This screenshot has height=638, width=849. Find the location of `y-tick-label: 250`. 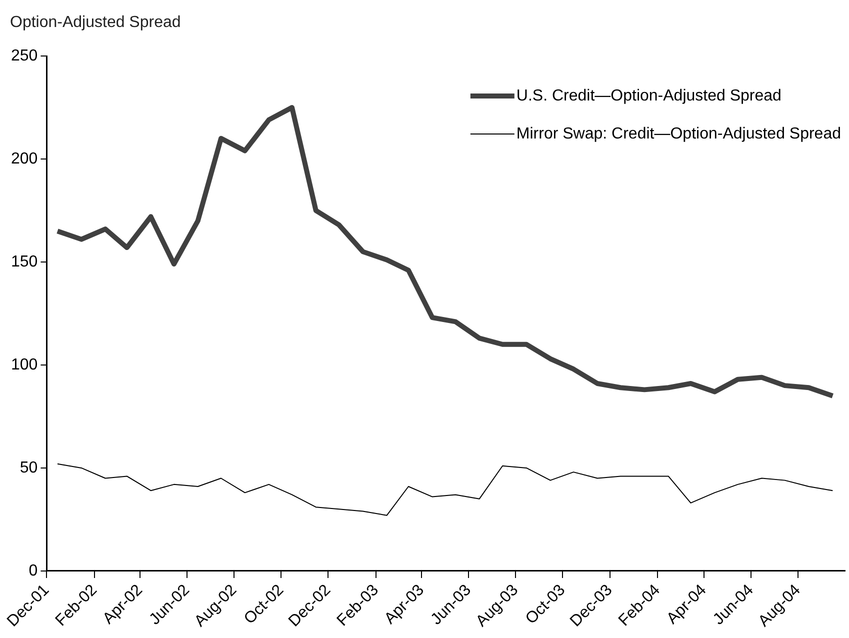

y-tick-label: 250 is located at coordinates (24, 55).